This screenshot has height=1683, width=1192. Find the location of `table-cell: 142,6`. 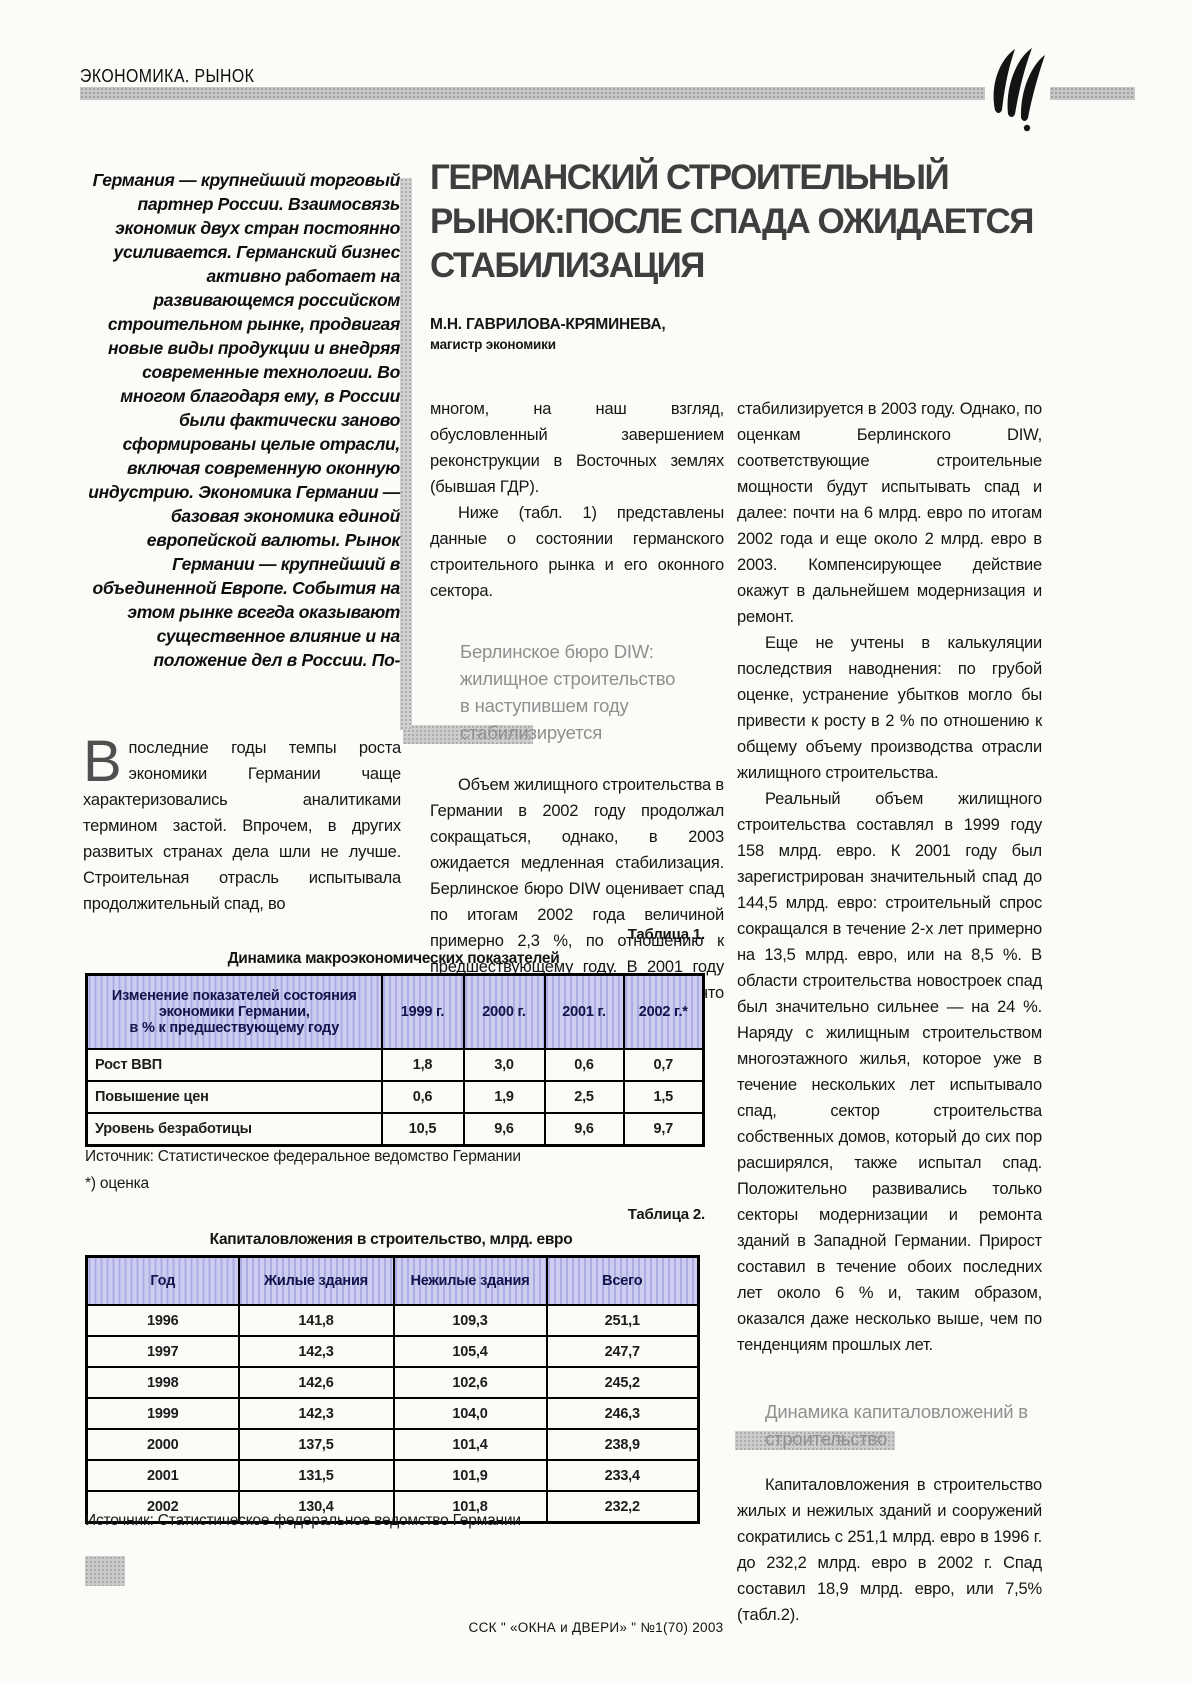

table-cell: 142,6 is located at coordinates (316, 1382).